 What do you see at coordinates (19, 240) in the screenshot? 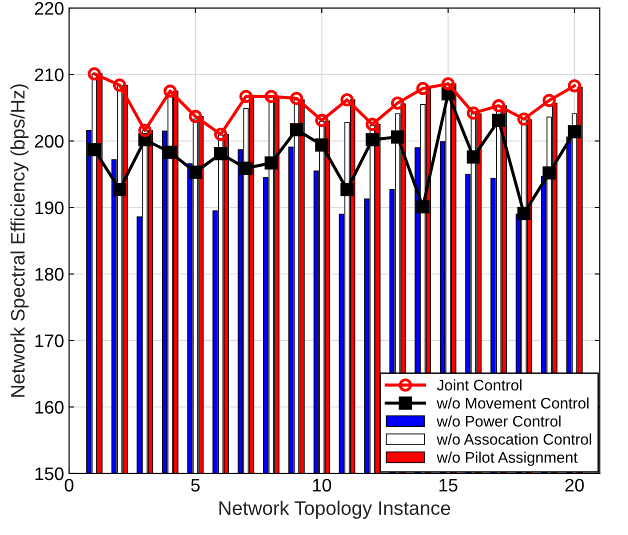
I see `y-axis-title: Network Spectral Efficiency (bps/Hz)` at bounding box center [19, 240].